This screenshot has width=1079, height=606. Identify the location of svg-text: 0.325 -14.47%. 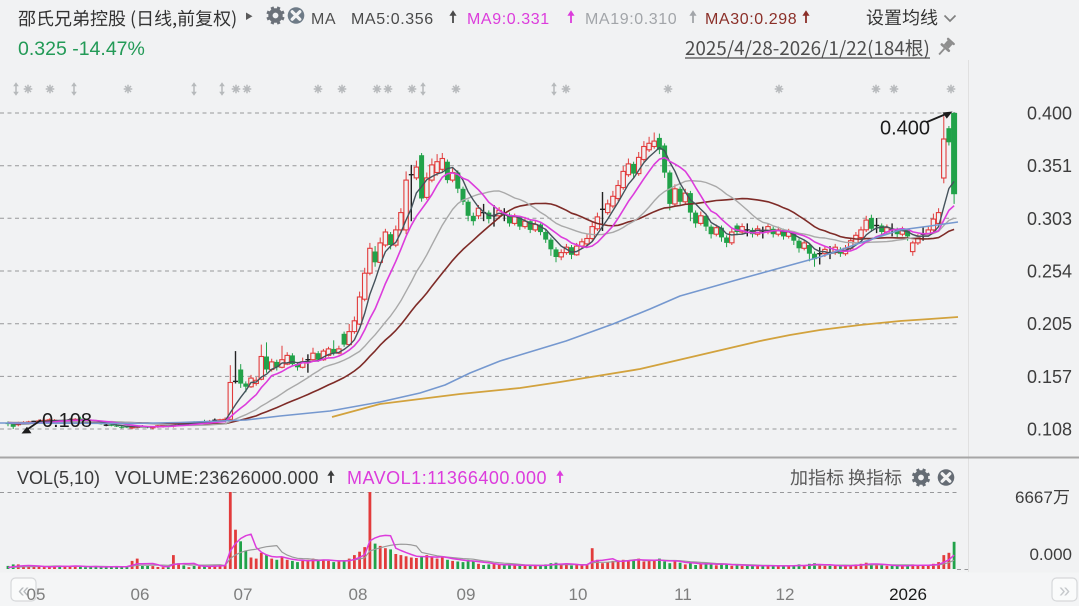
(81, 49).